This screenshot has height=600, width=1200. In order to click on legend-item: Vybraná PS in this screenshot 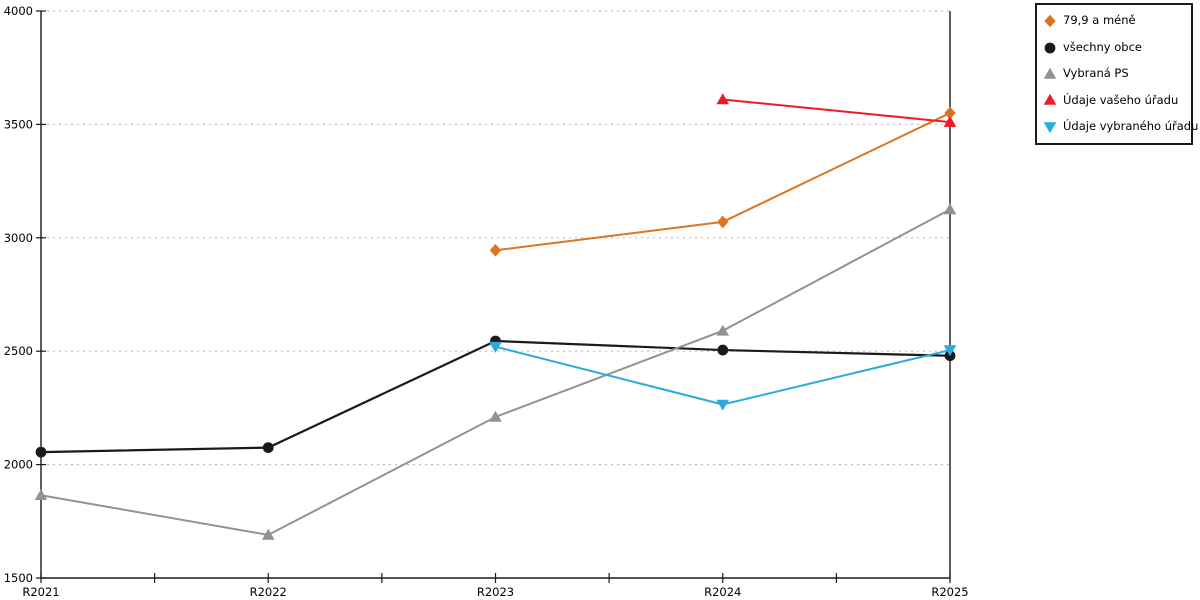, I will do `click(1114, 74)`.